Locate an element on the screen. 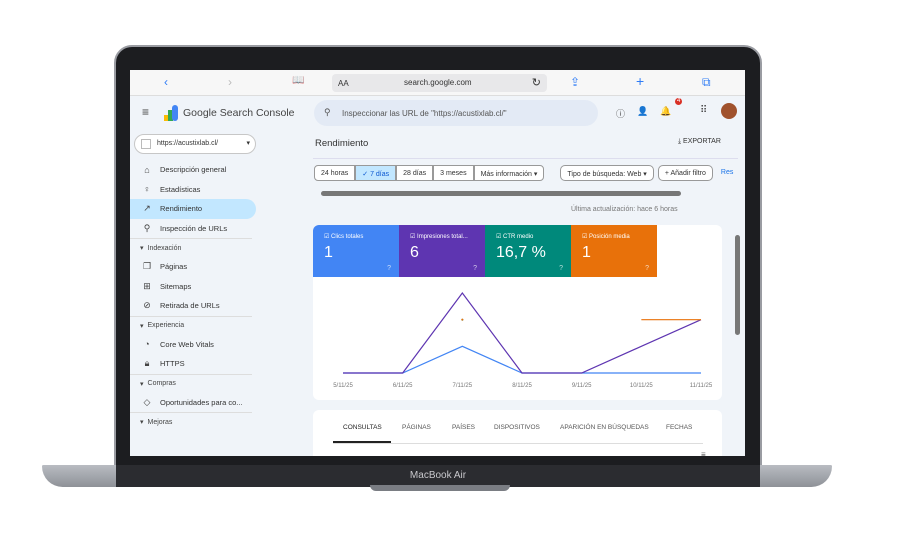 The height and width of the screenshot is (538, 905). filter-icon: ≡ is located at coordinates (703, 453).